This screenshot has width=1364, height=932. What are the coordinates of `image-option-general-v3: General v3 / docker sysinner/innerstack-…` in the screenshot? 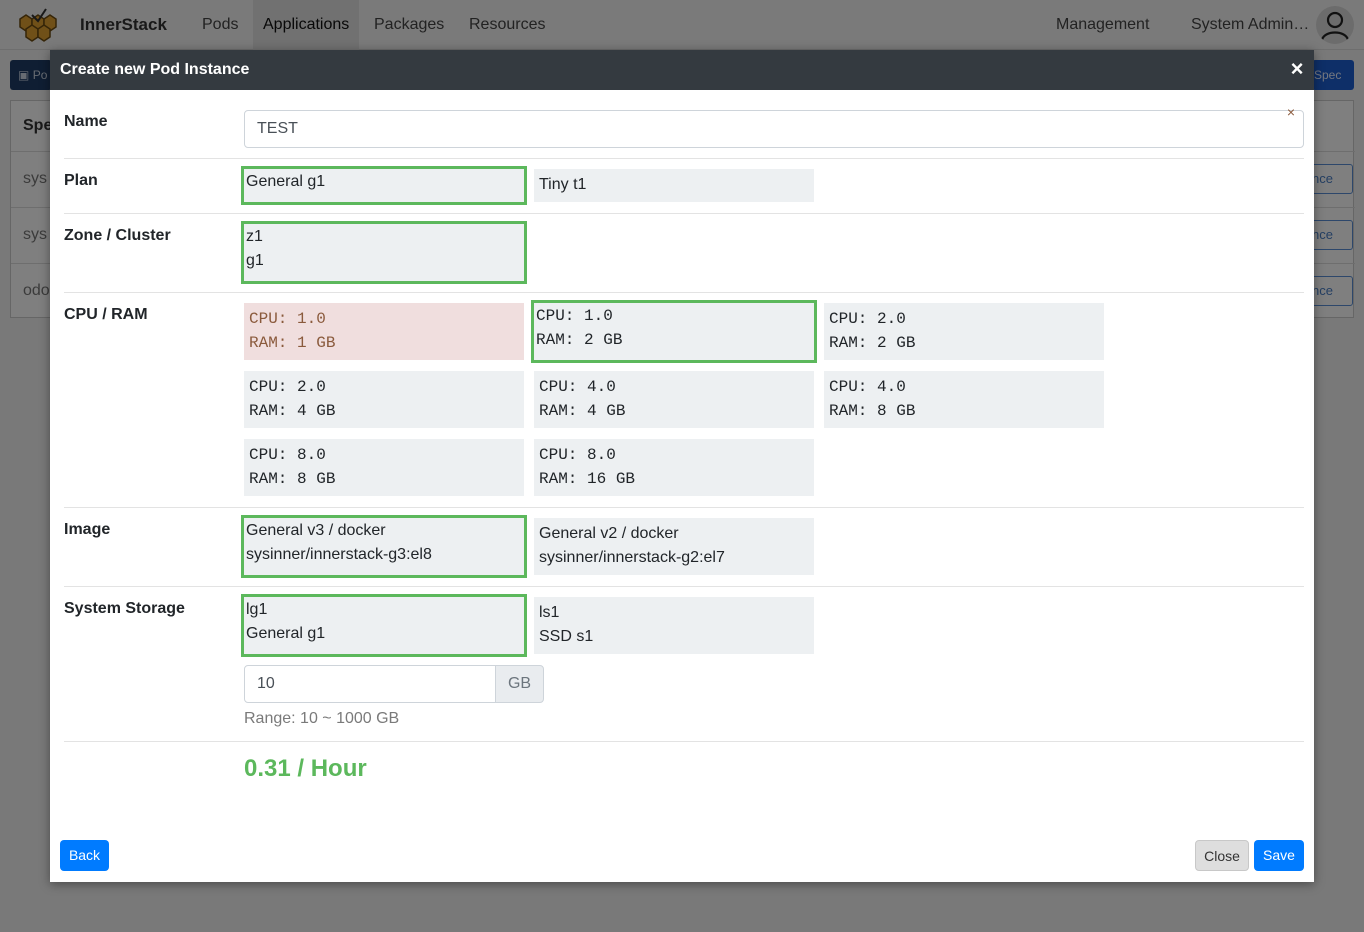 It's located at (384, 546).